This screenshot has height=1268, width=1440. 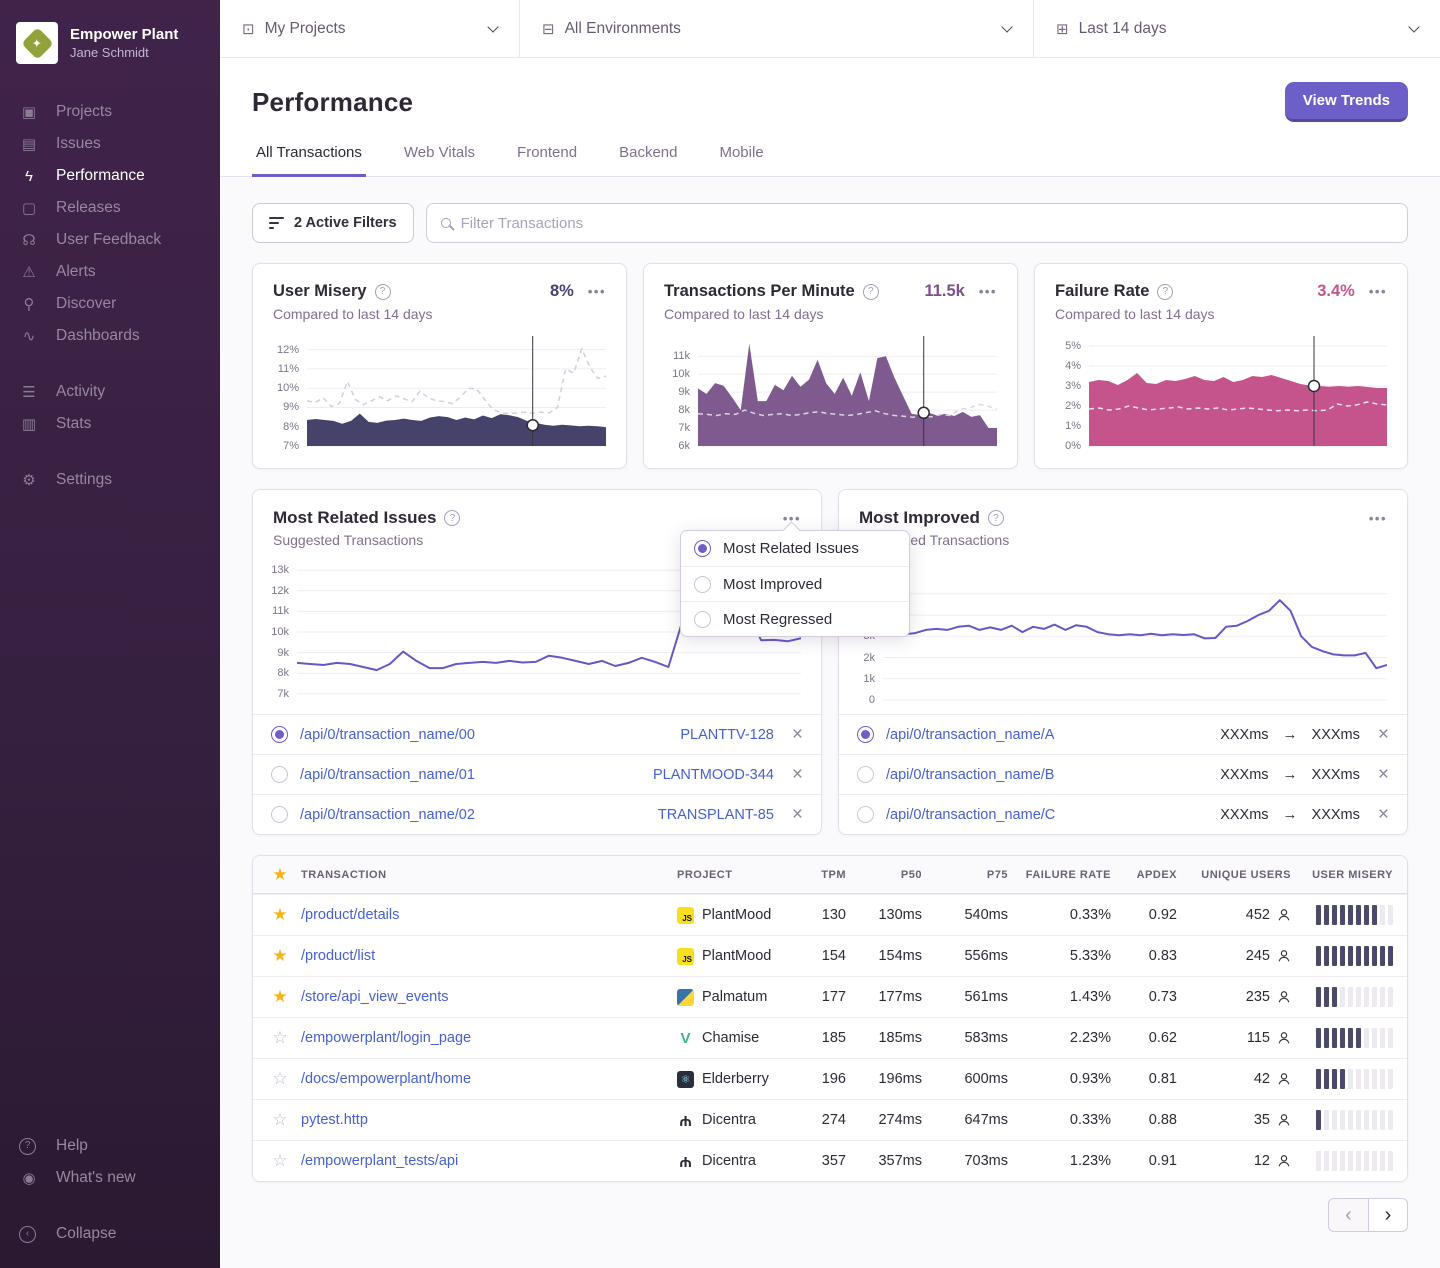 I want to click on transaction-link: /api/0/transaction_name/02, so click(x=387, y=814).